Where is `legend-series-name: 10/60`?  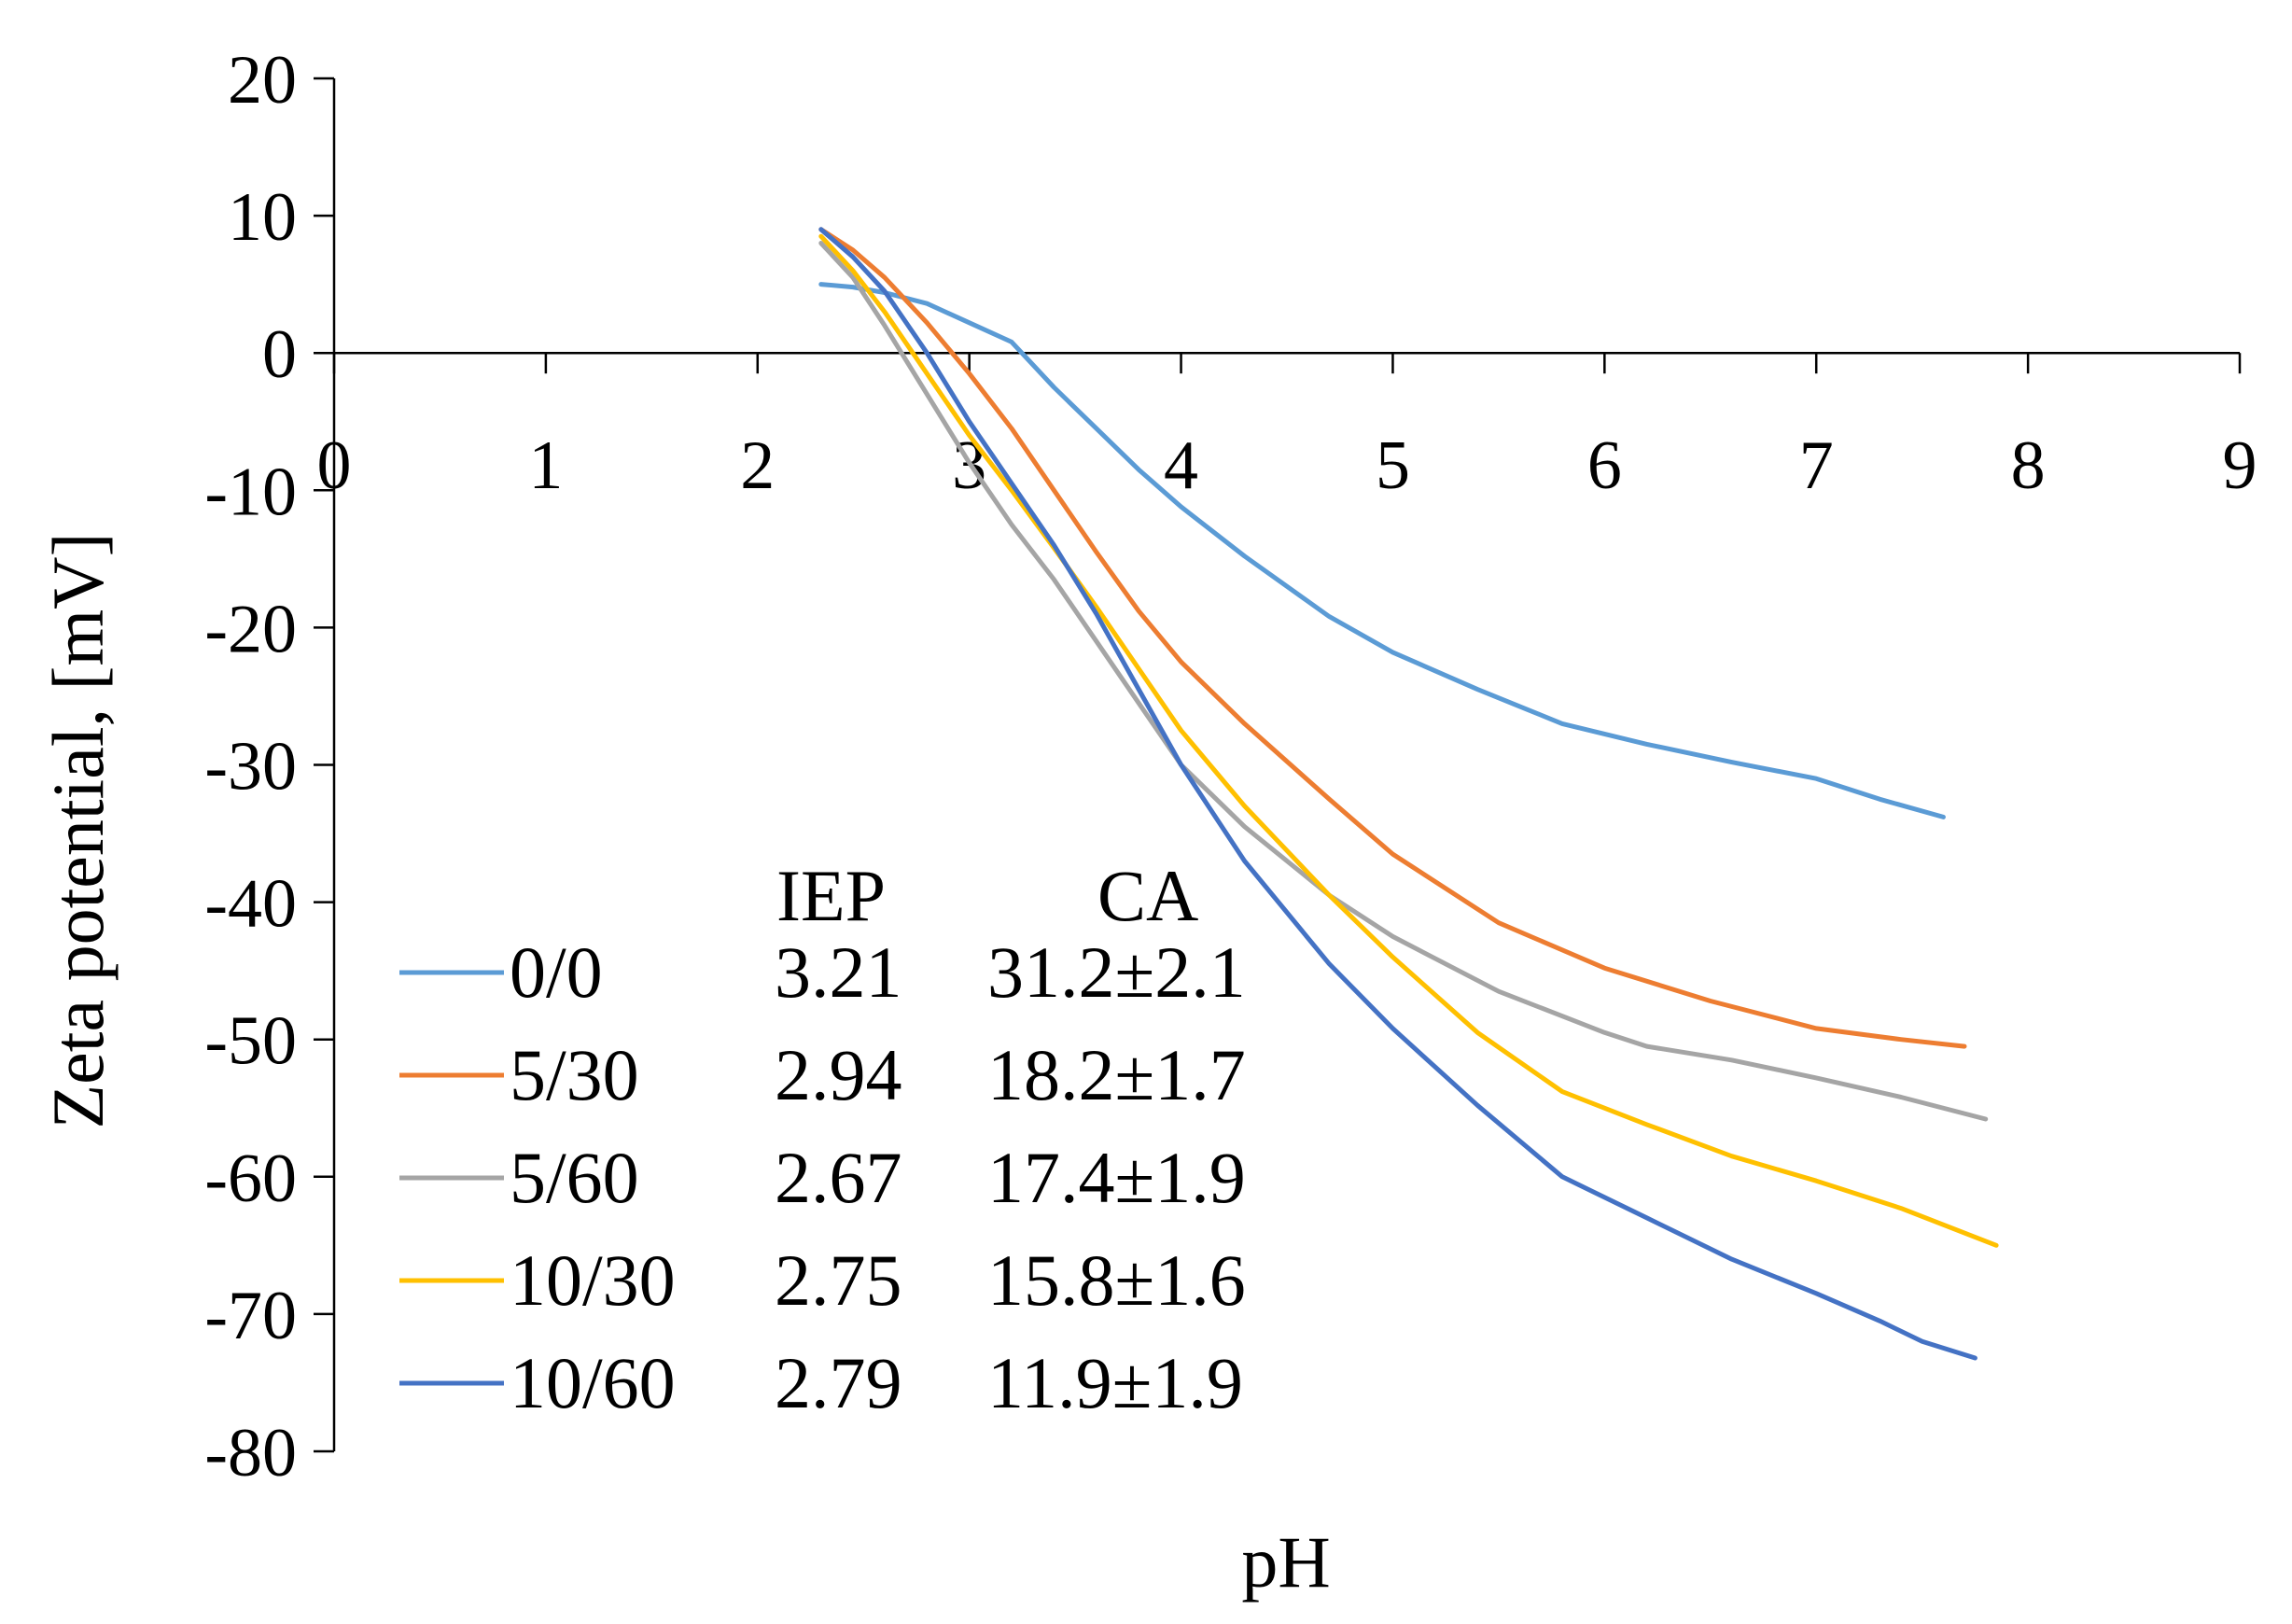 legend-series-name: 10/60 is located at coordinates (593, 1382).